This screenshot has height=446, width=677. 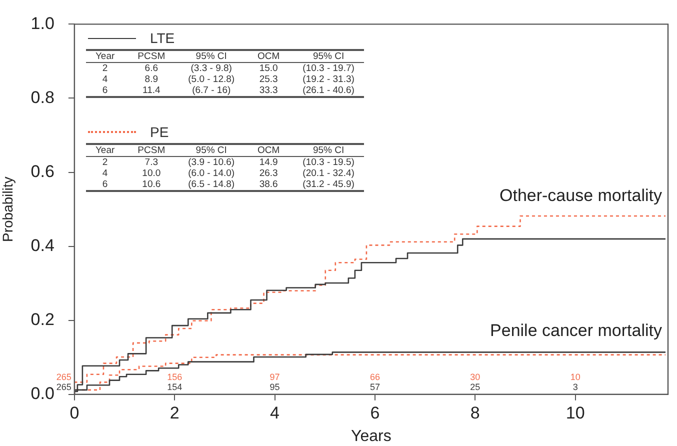 What do you see at coordinates (575, 387) in the screenshot?
I see `annotation: 3` at bounding box center [575, 387].